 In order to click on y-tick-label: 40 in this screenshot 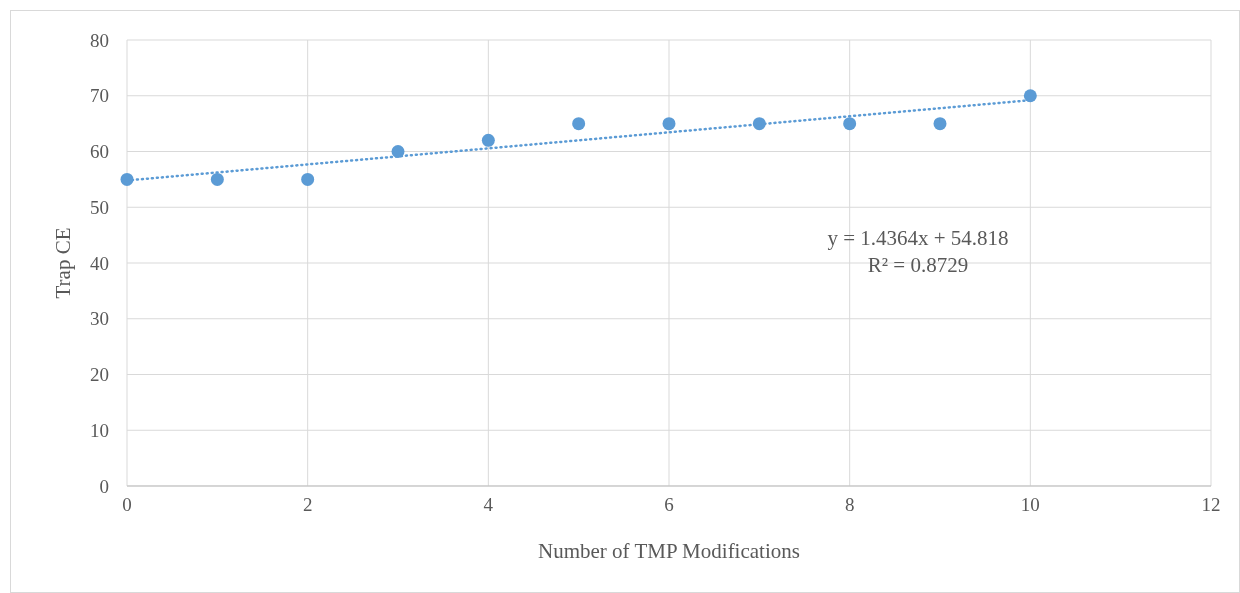, I will do `click(99, 263)`.